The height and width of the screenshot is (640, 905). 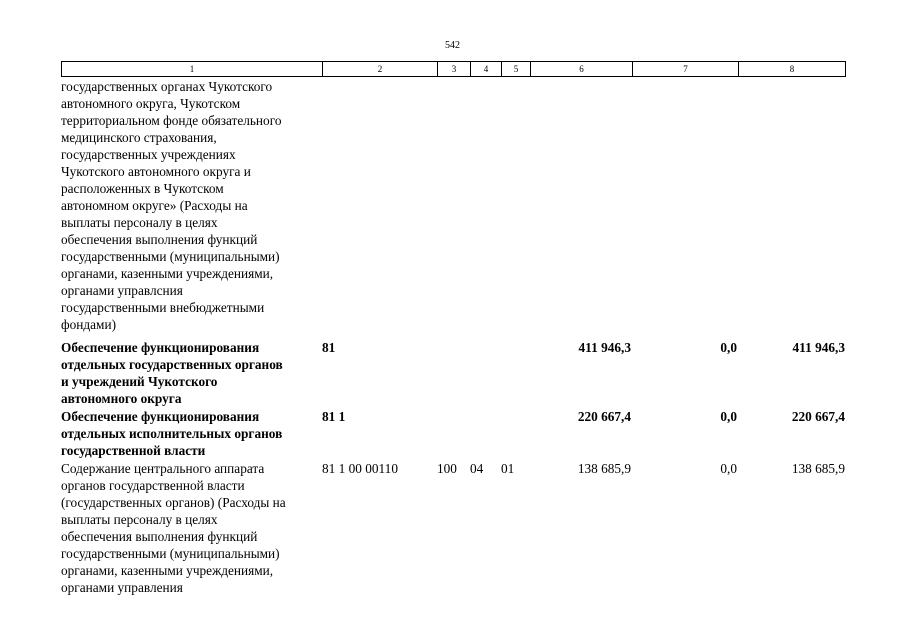 What do you see at coordinates (334, 416) in the screenshot?
I see `row-2-code: 81 1` at bounding box center [334, 416].